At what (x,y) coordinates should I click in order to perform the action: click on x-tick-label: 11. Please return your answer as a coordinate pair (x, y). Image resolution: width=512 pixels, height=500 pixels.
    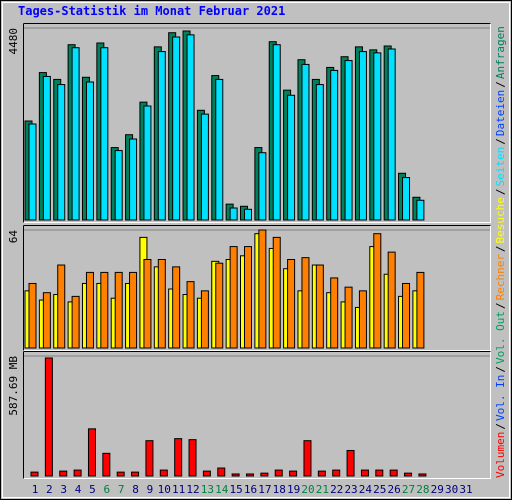
    Looking at the image, I should click on (178, 489).